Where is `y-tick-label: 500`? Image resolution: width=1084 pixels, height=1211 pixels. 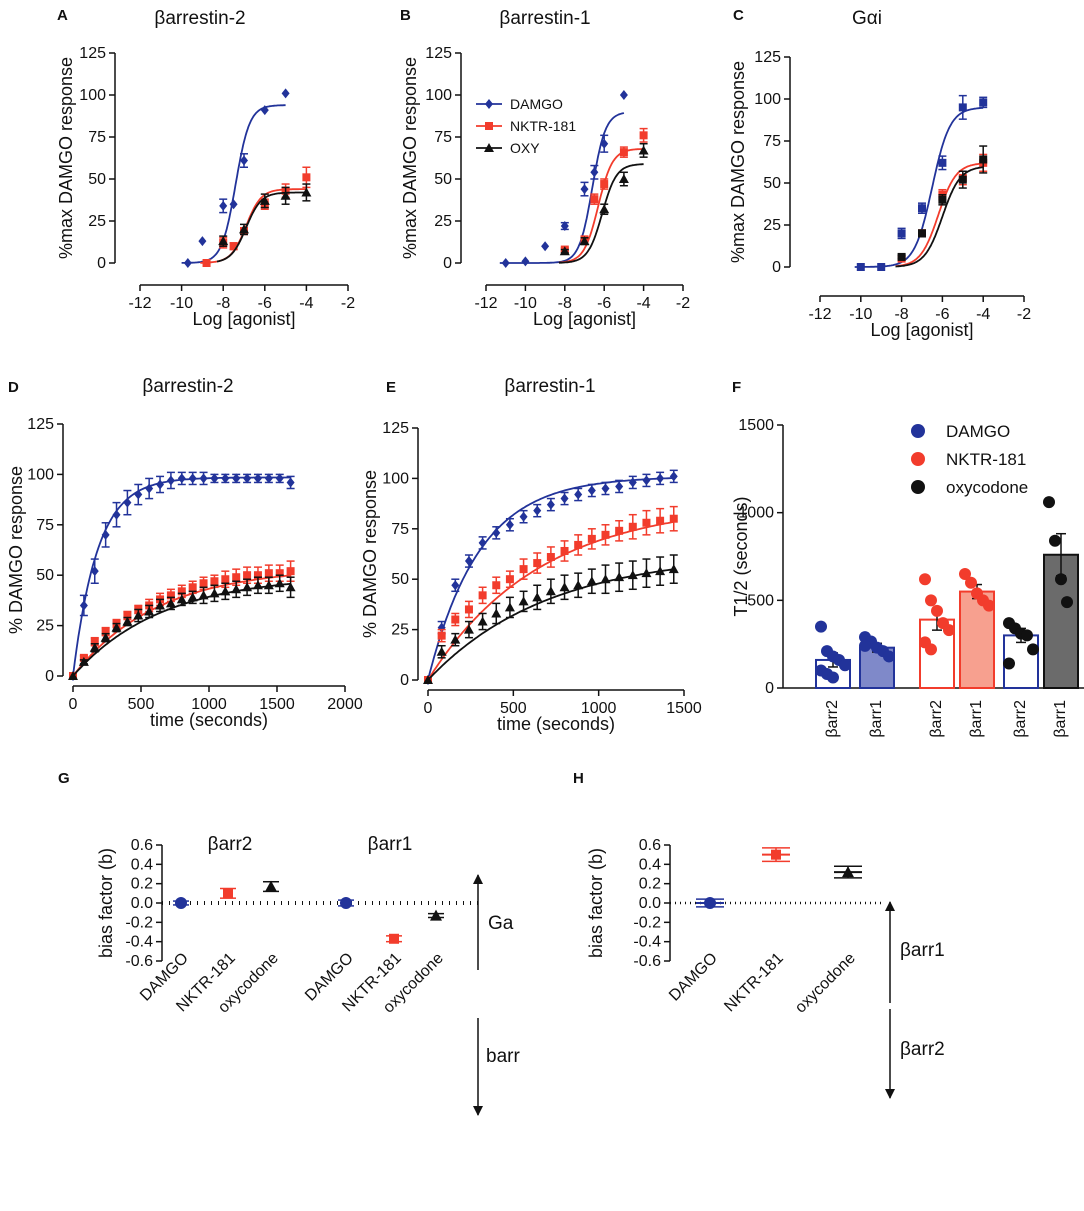 y-tick-label: 500 is located at coordinates (760, 600).